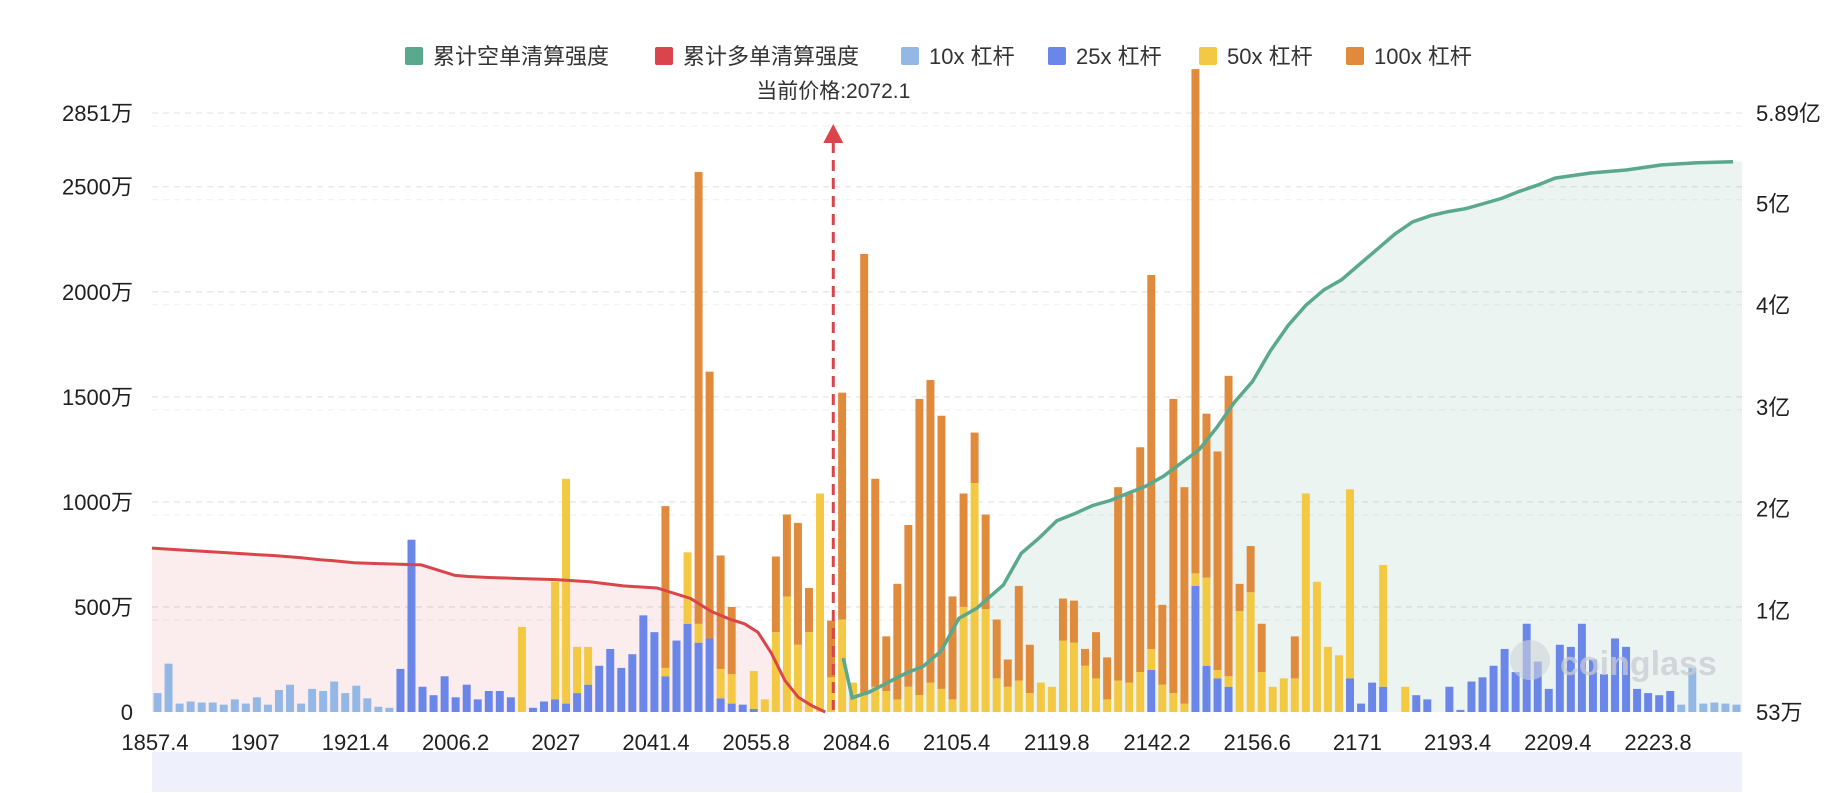  Describe the element at coordinates (103, 607) in the screenshot. I see `left-tick-label: 500万` at that location.